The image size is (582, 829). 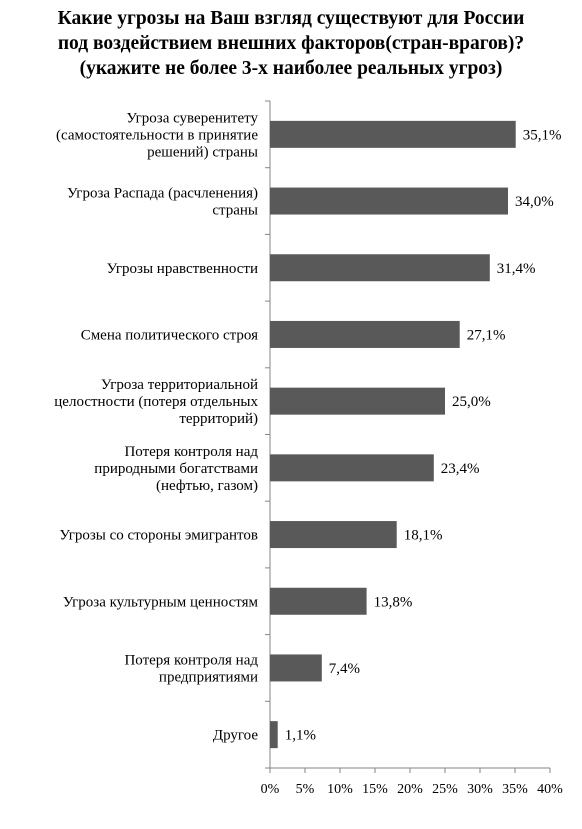 I want to click on x-tick-label: 40%, so click(x=550, y=789).